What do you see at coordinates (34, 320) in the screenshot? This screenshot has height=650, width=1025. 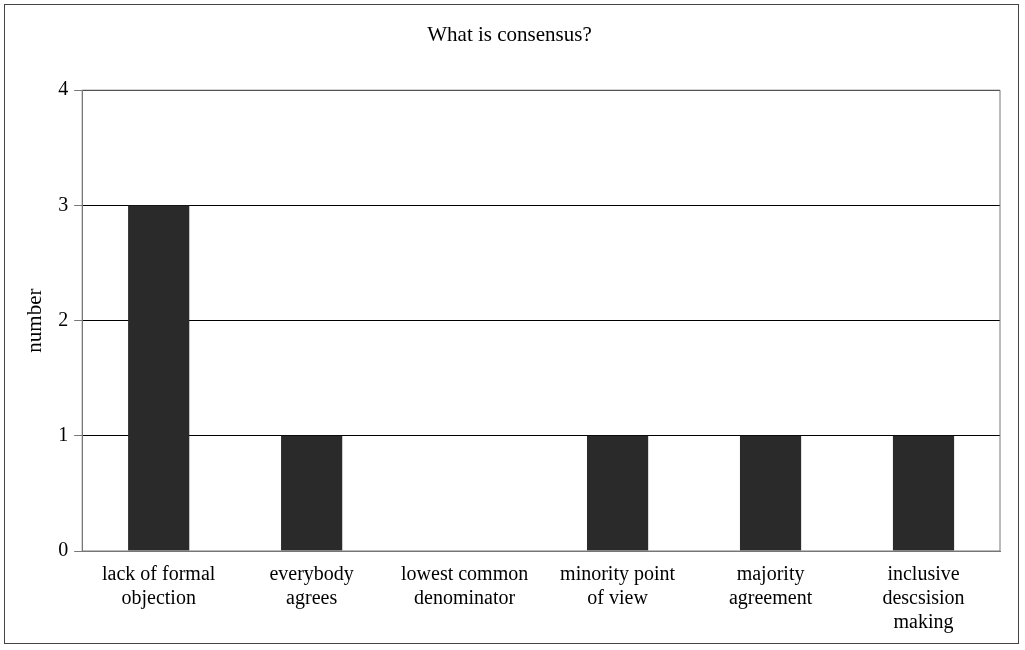 I see `y-axis-title: number` at bounding box center [34, 320].